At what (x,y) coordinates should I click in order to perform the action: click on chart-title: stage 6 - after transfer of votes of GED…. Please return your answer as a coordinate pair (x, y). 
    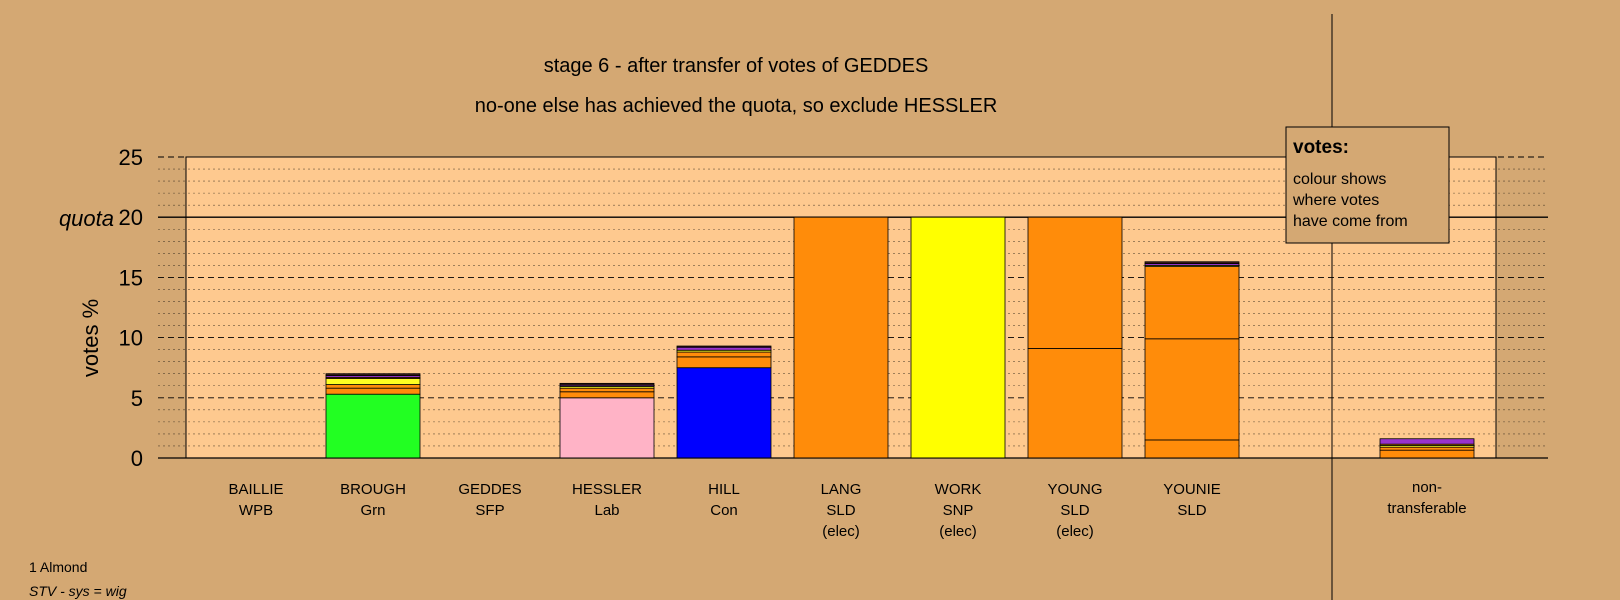
    Looking at the image, I should click on (736, 66).